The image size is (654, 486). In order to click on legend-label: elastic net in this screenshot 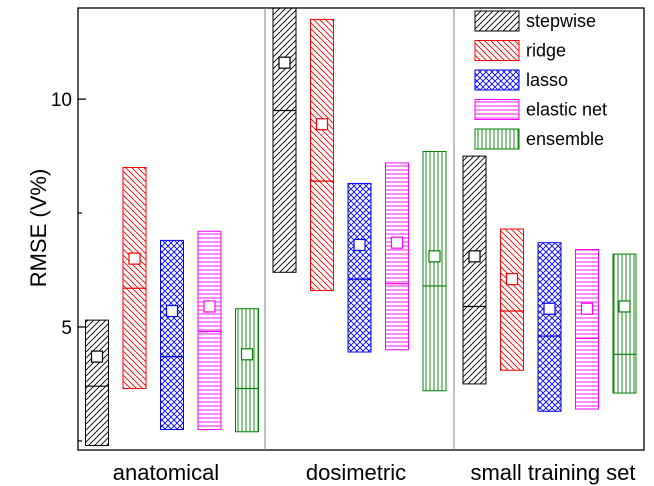, I will do `click(566, 110)`.